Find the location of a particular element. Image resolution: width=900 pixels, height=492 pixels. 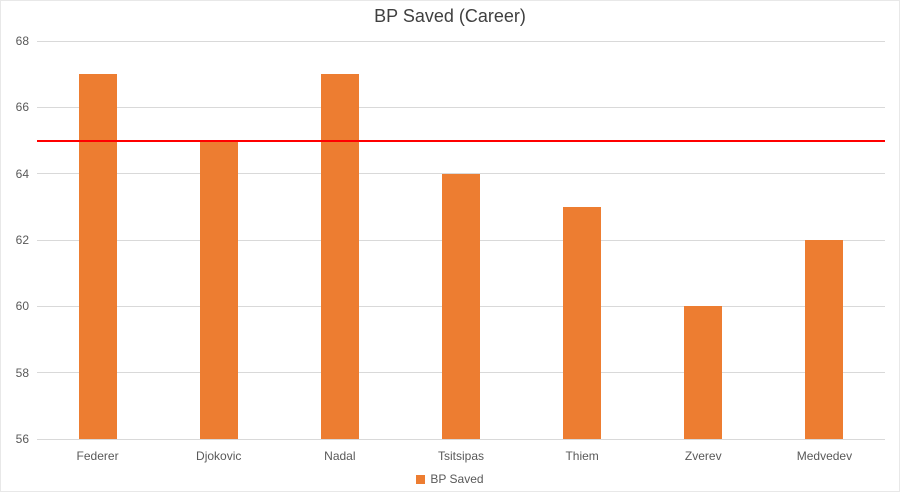

bar-medvedev is located at coordinates (824, 339).